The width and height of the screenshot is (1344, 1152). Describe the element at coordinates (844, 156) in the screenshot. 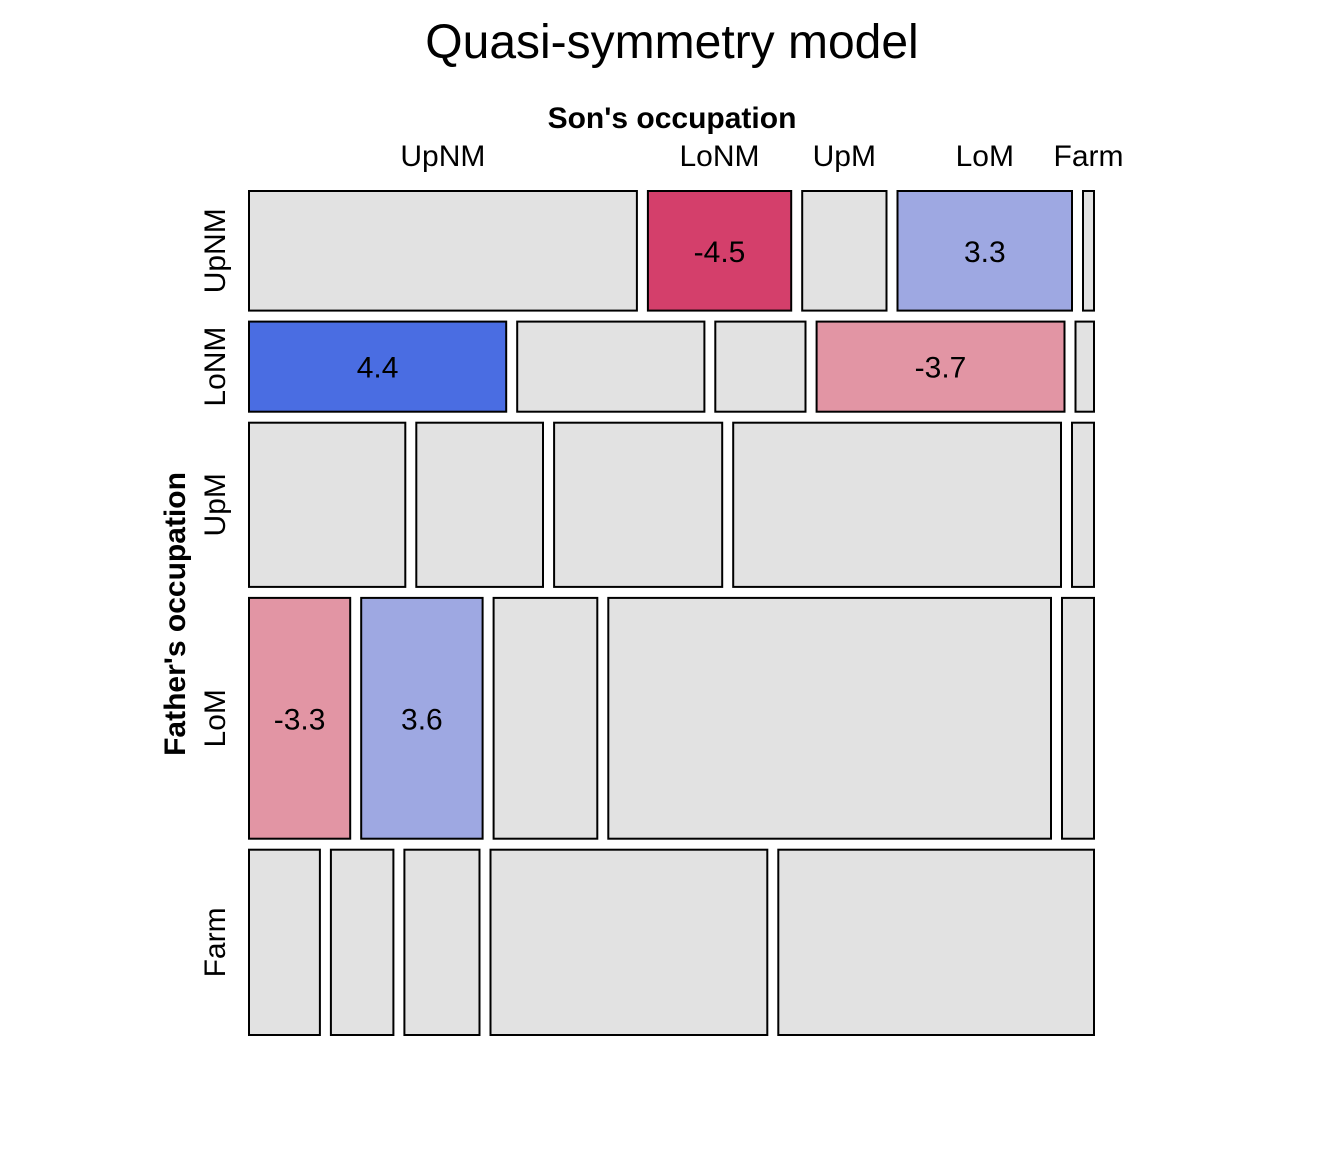

I see `col-tick-upm: UpM` at that location.